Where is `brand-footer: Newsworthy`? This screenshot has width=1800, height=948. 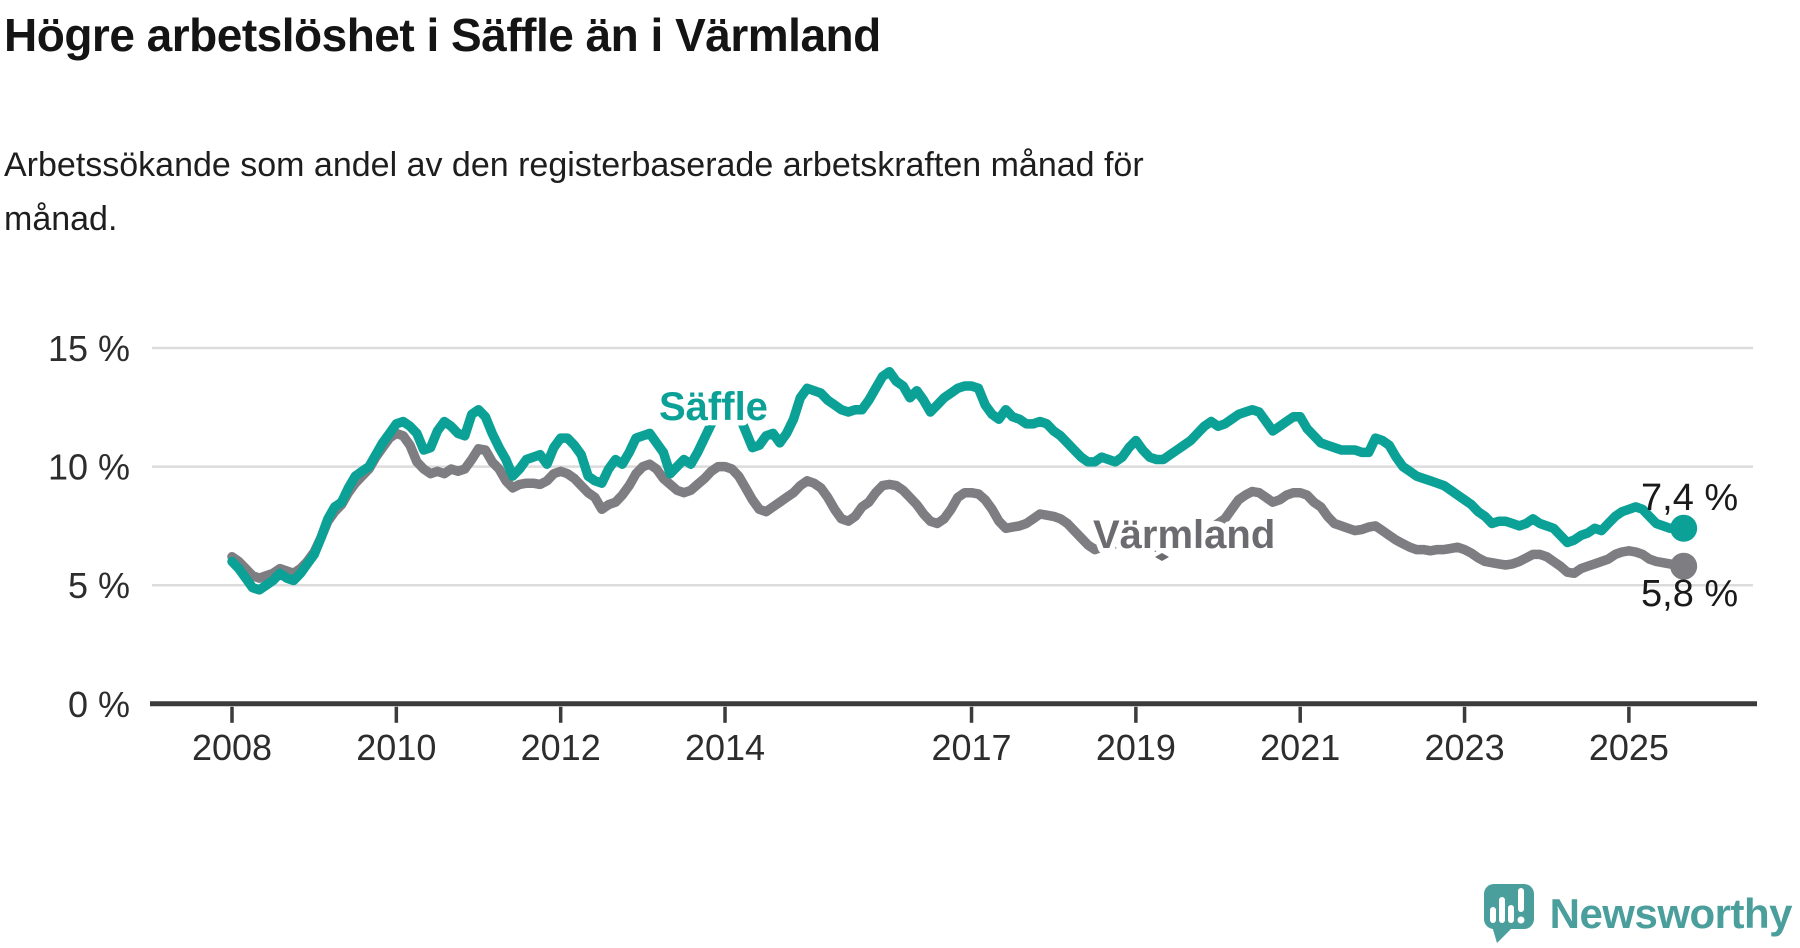
brand-footer: Newsworthy is located at coordinates (1638, 914).